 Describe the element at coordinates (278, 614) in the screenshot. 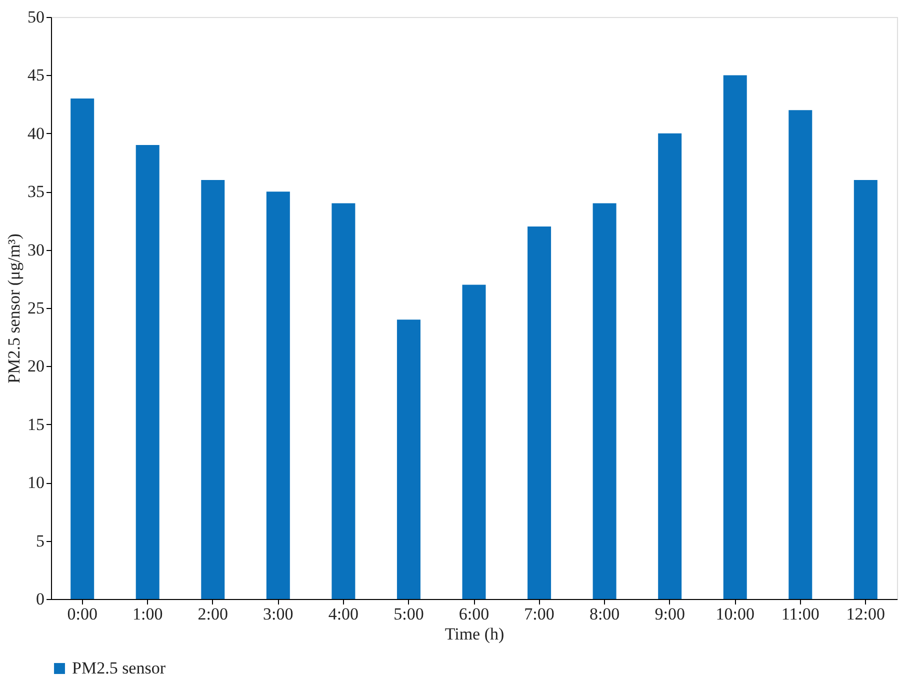

I see `x-tick-label: 3:00` at that location.